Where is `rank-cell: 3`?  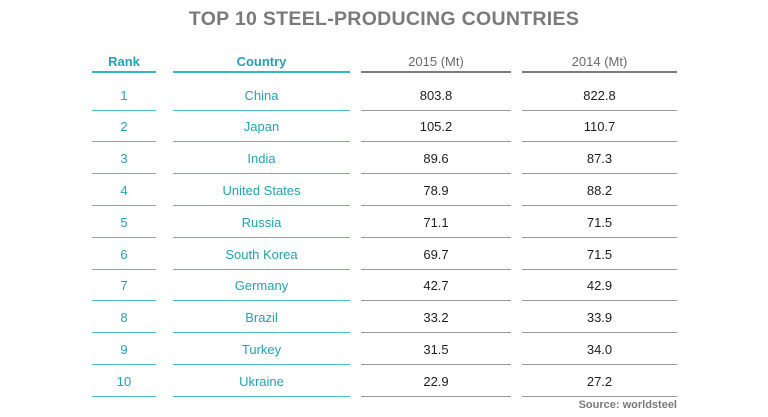 rank-cell: 3 is located at coordinates (124, 159).